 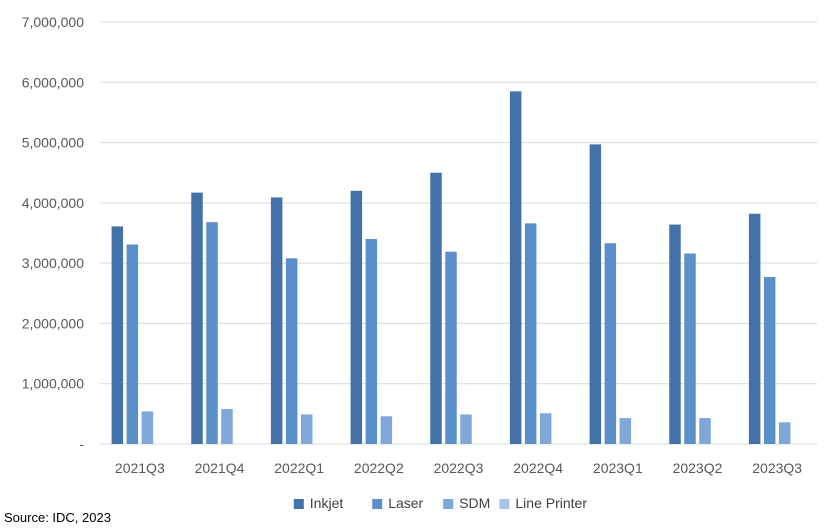 What do you see at coordinates (379, 468) in the screenshot?
I see `x-tick-label: 2022Q2` at bounding box center [379, 468].